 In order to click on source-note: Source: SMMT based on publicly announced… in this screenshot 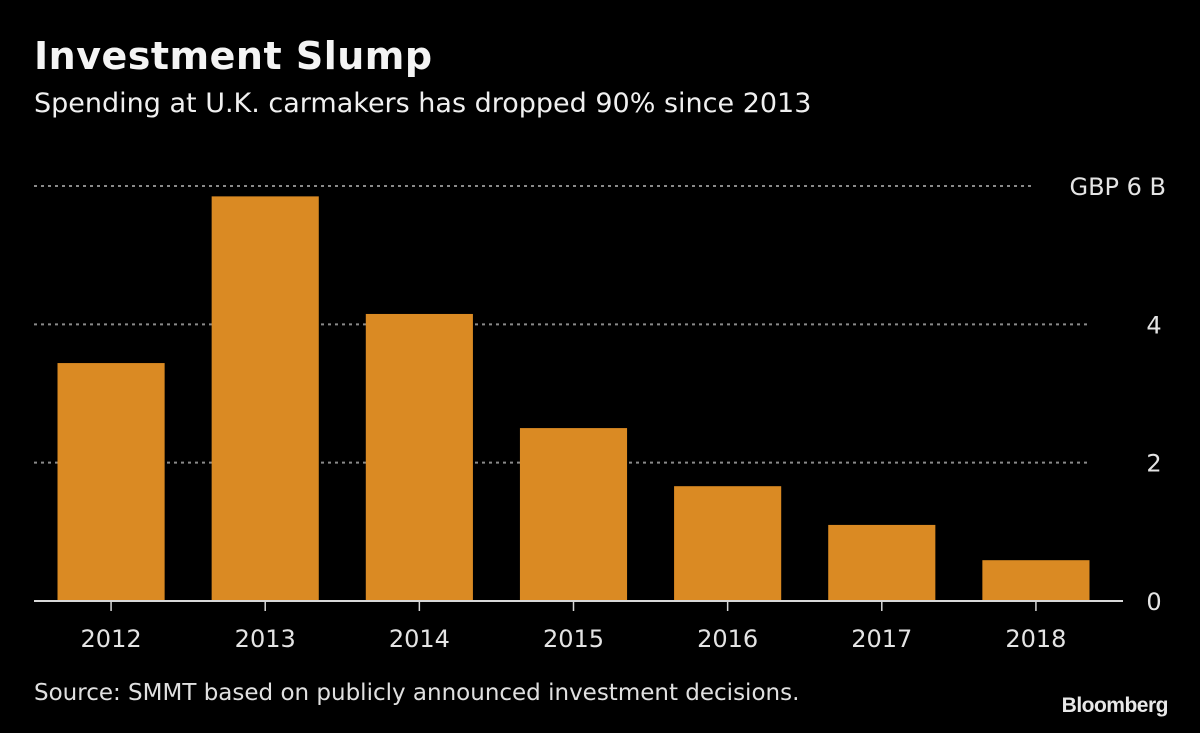, I will do `click(417, 693)`.